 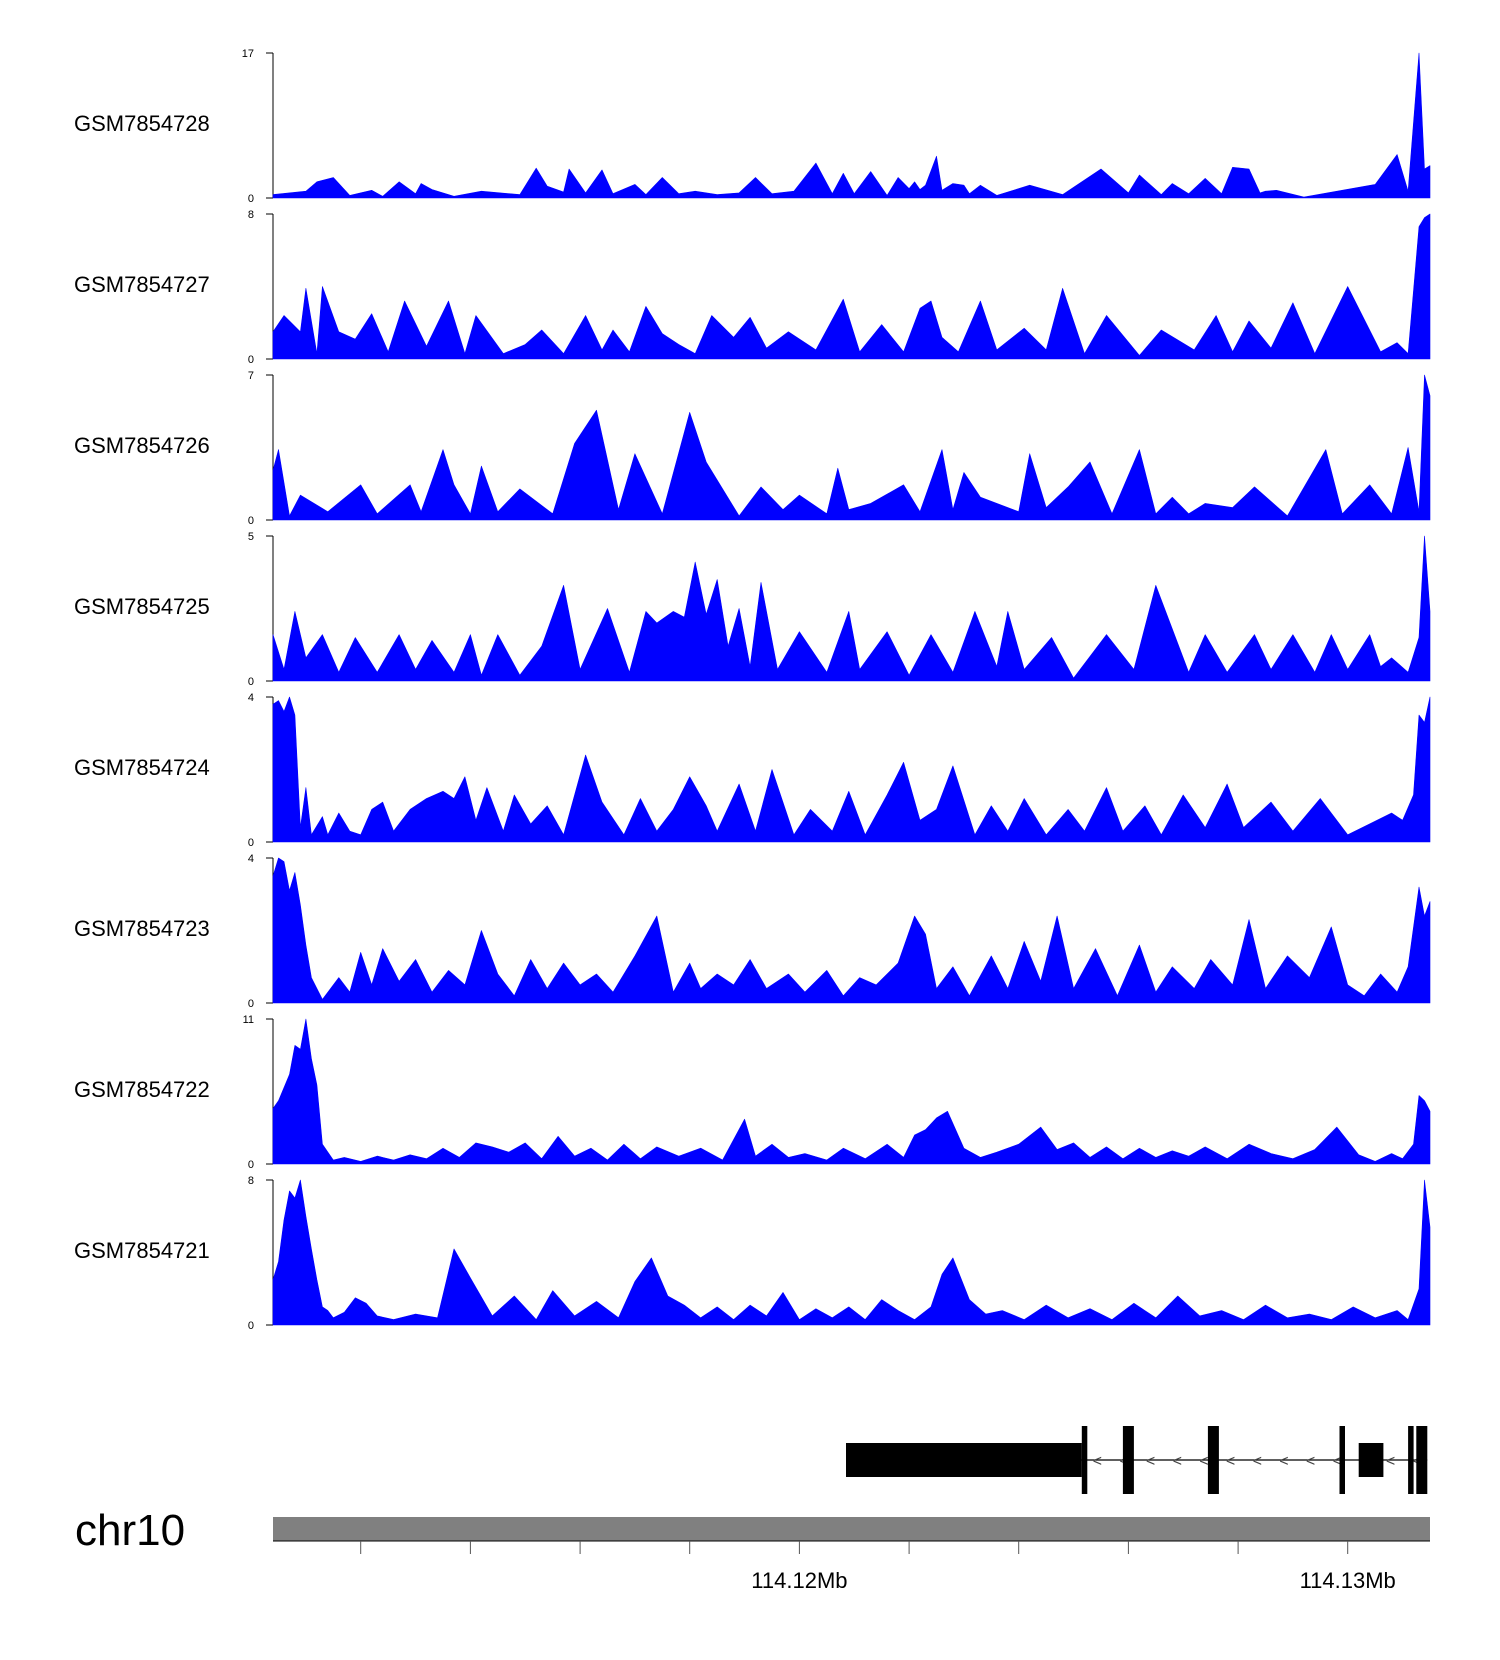 What do you see at coordinates (1137, 1460) in the screenshot?
I see `gene-model-track: <<<<<<<<<<<<<` at bounding box center [1137, 1460].